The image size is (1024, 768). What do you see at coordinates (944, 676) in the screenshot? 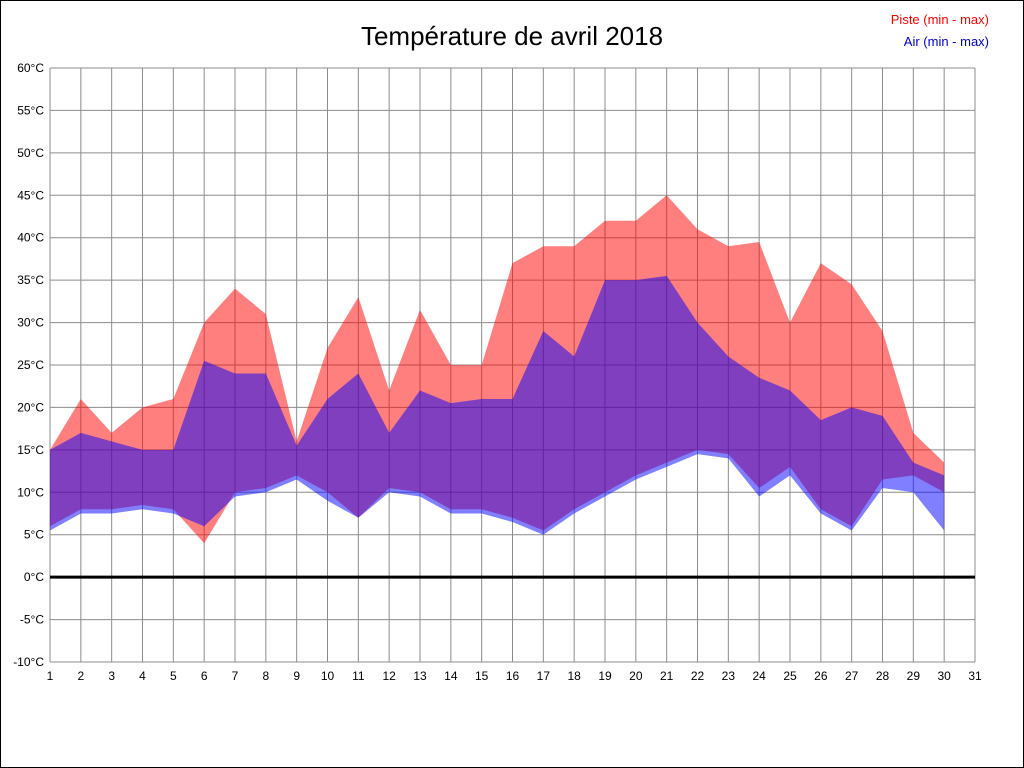
I see `x-tick-label: 30` at bounding box center [944, 676].